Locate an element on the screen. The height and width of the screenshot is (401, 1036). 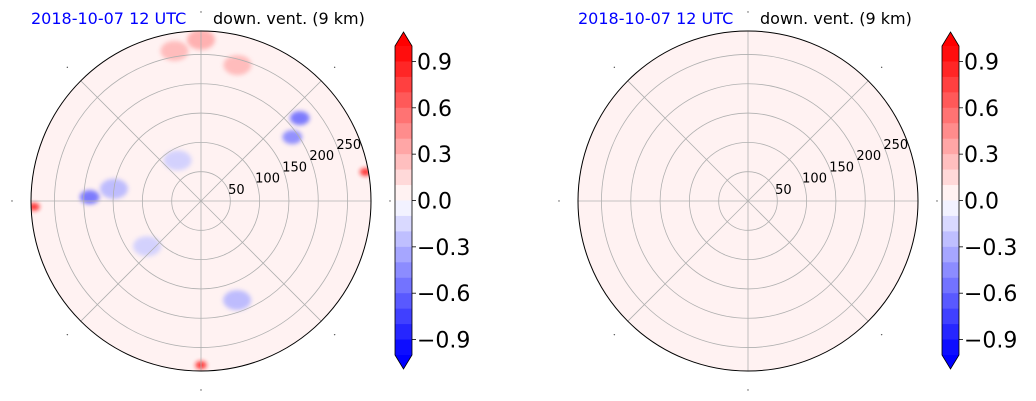
radial-tick-label: 50 is located at coordinates (783, 190).